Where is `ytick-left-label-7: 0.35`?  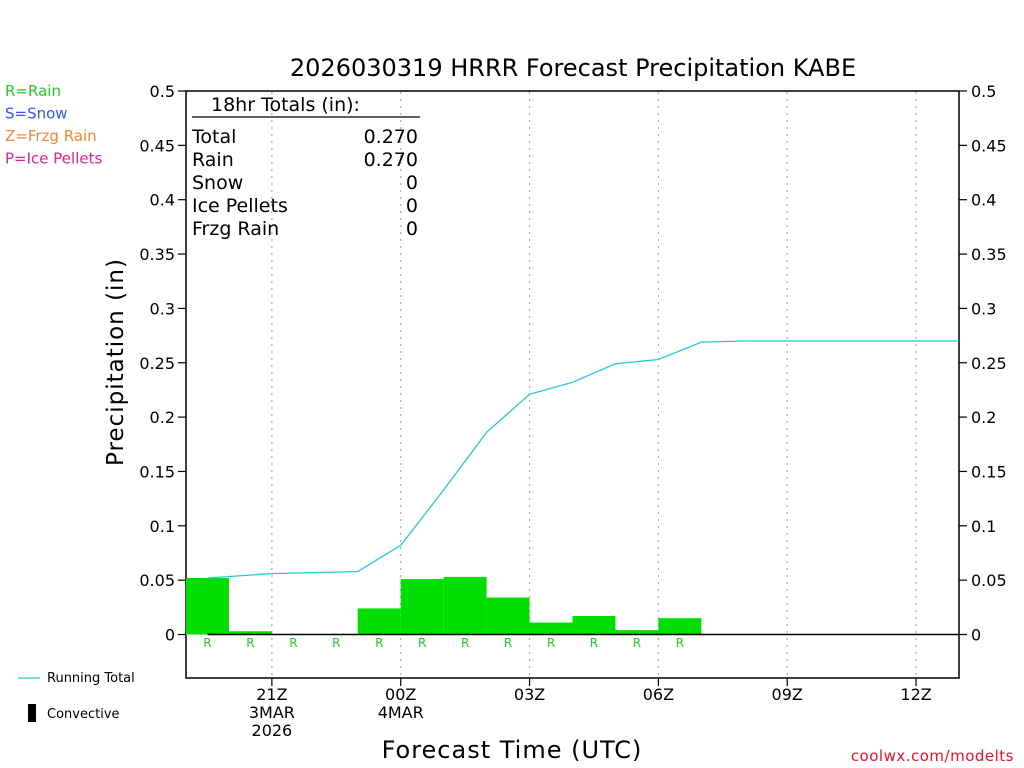 ytick-left-label-7: 0.35 is located at coordinates (157, 254).